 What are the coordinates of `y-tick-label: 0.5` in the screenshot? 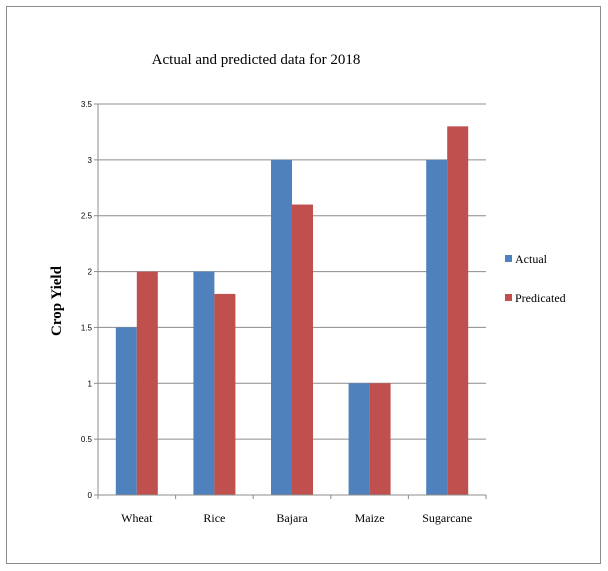 It's located at (87, 439).